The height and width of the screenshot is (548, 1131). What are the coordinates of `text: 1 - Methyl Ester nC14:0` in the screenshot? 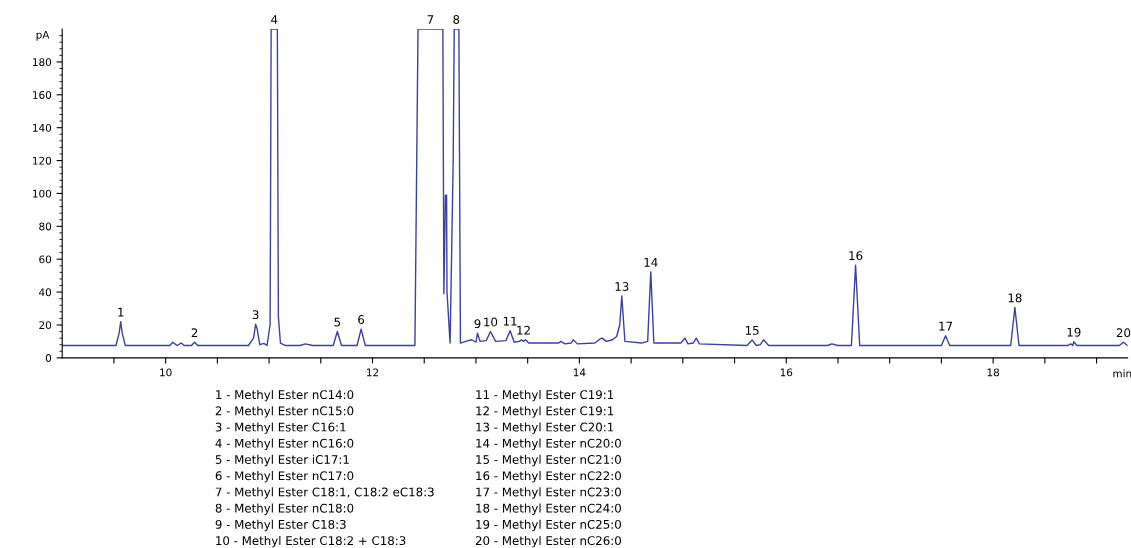 It's located at (285, 395).